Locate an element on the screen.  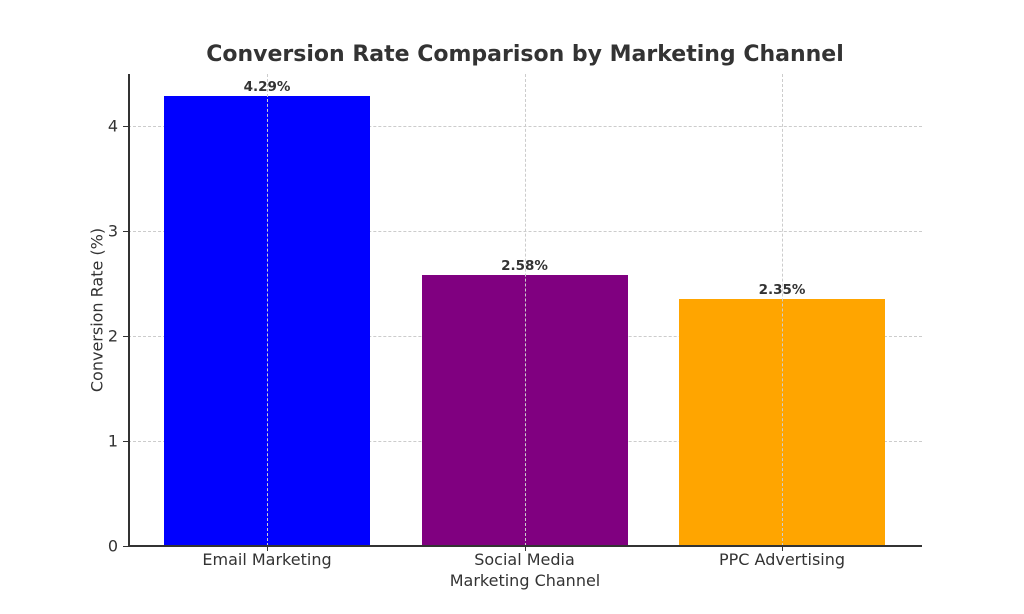
y-tick-label: 3 is located at coordinates (112, 231).